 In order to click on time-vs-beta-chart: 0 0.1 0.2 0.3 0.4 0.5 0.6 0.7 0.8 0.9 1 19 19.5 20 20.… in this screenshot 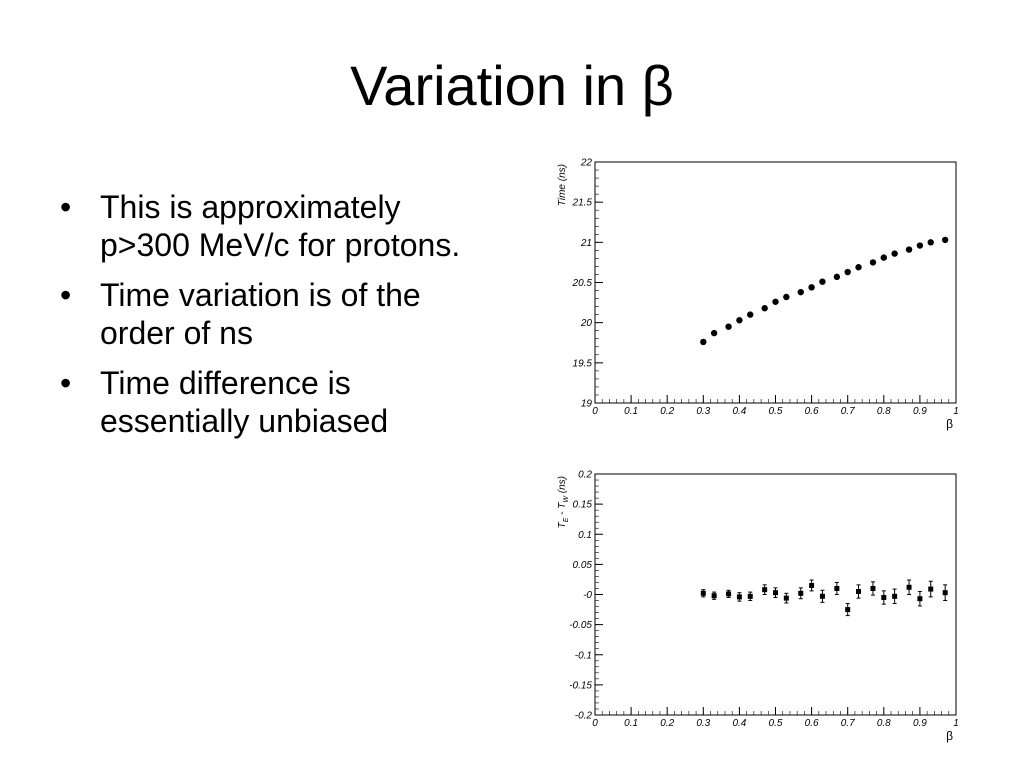, I will do `click(758, 295)`.